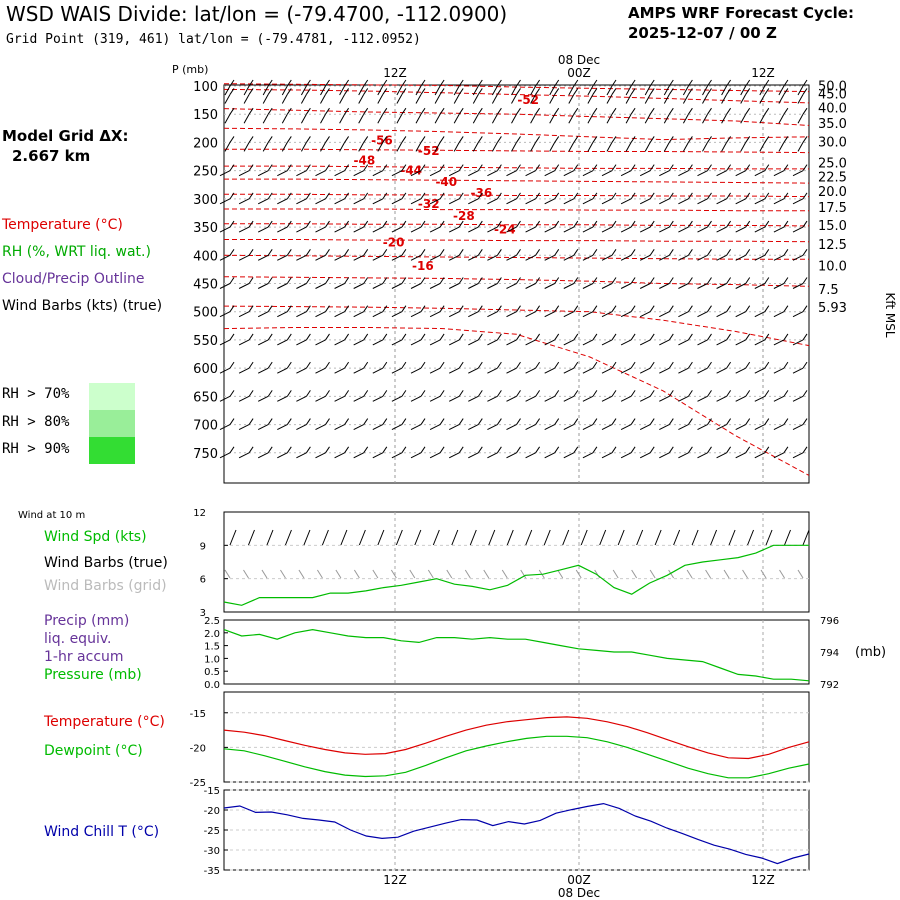  What do you see at coordinates (510, 537) in the screenshot?
I see `wind10m-barb` at bounding box center [510, 537].